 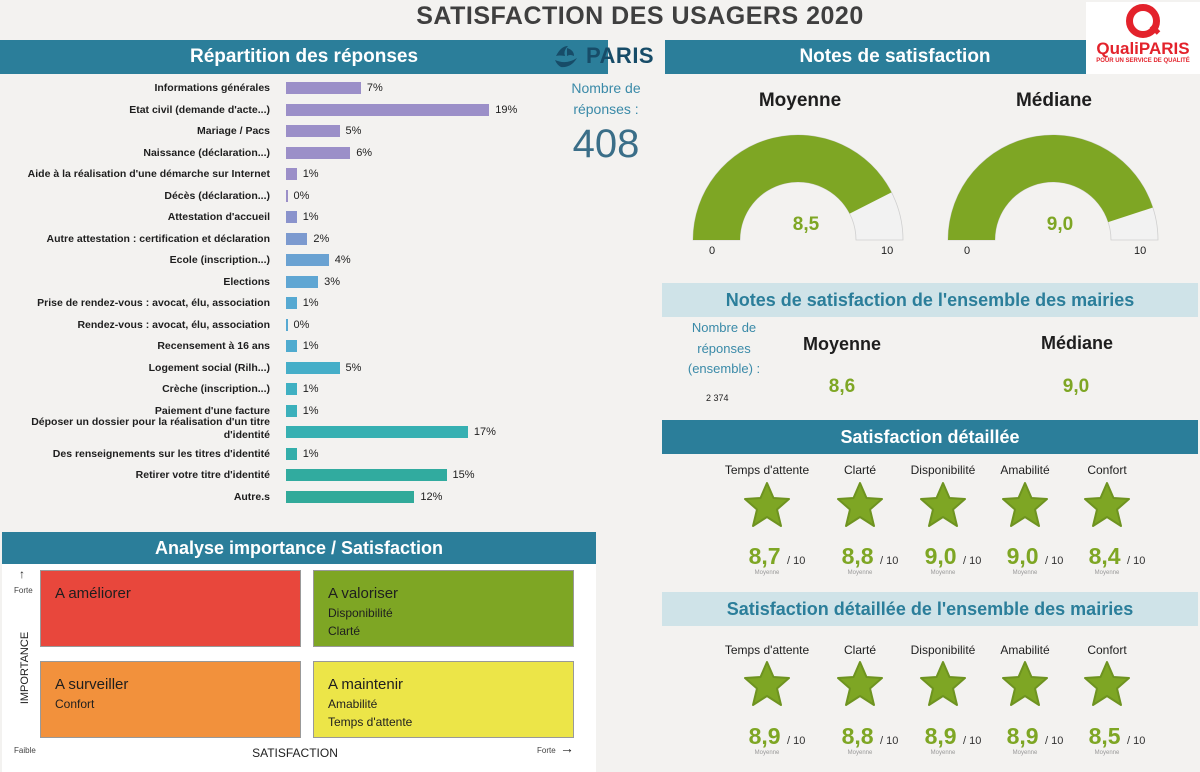 I want to click on bar-value-label: 19%, so click(x=506, y=109).